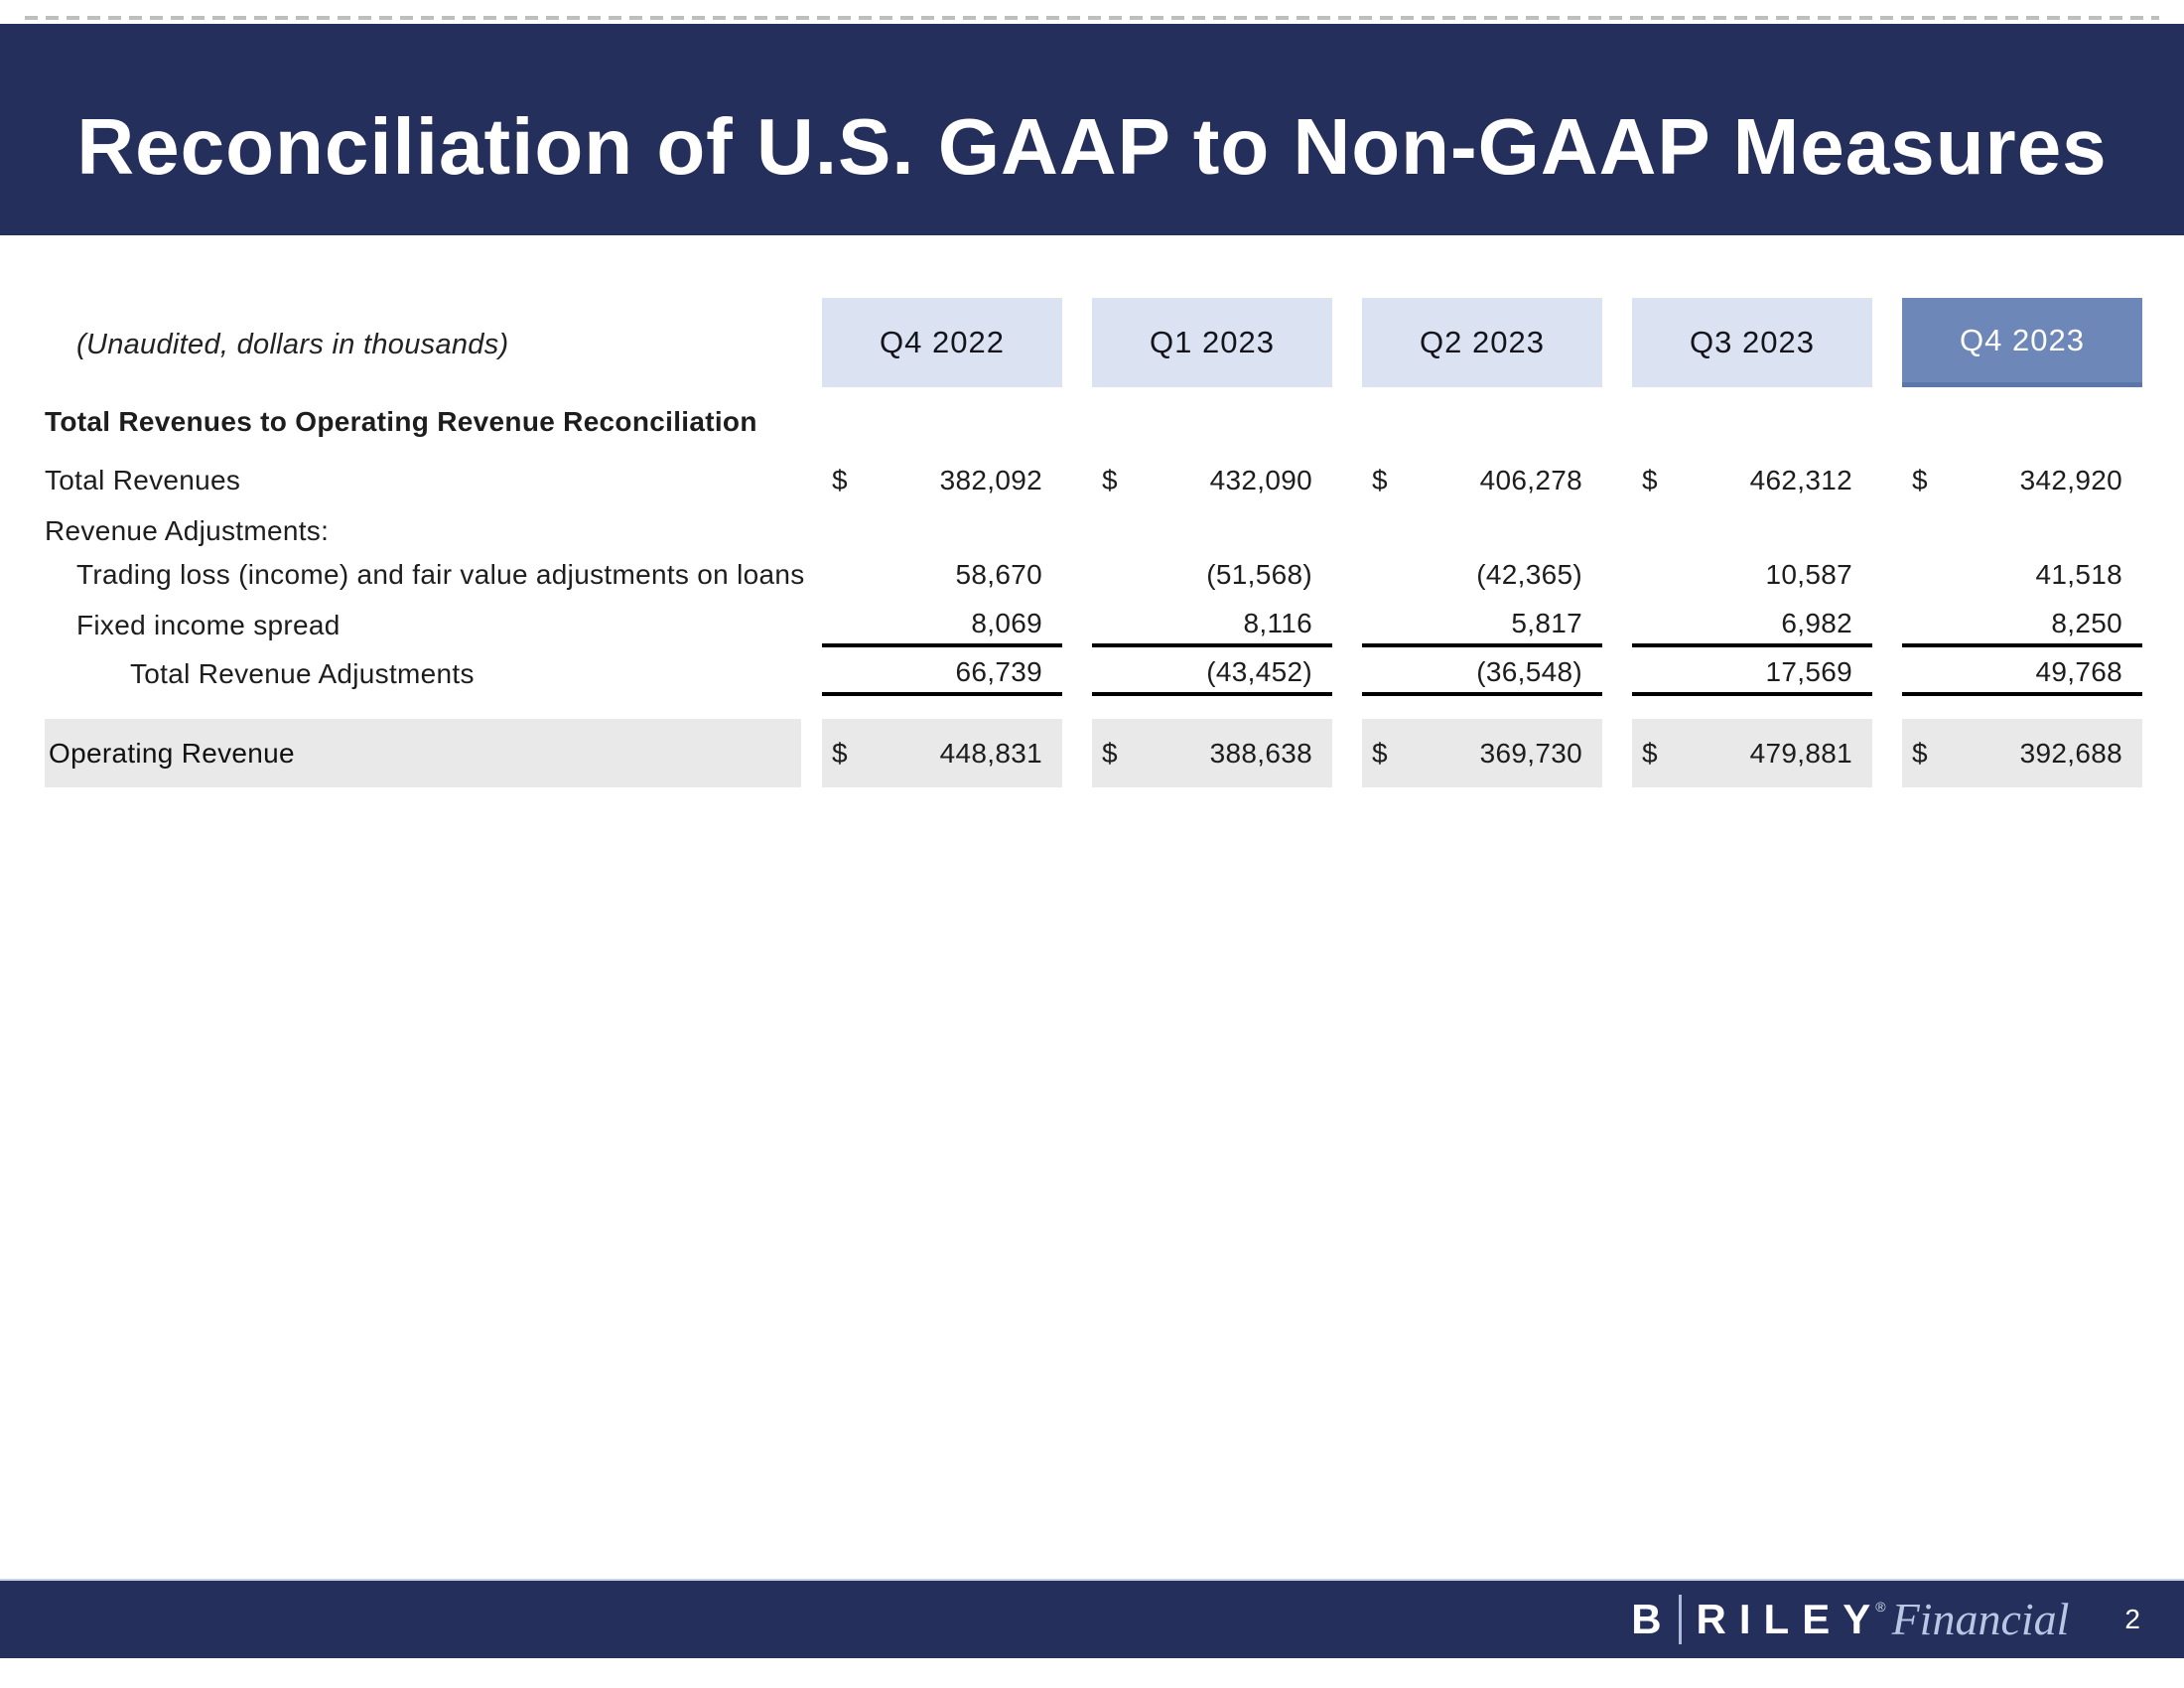 The image size is (2184, 1688). I want to click on cell-value: 6,982, so click(1816, 623).